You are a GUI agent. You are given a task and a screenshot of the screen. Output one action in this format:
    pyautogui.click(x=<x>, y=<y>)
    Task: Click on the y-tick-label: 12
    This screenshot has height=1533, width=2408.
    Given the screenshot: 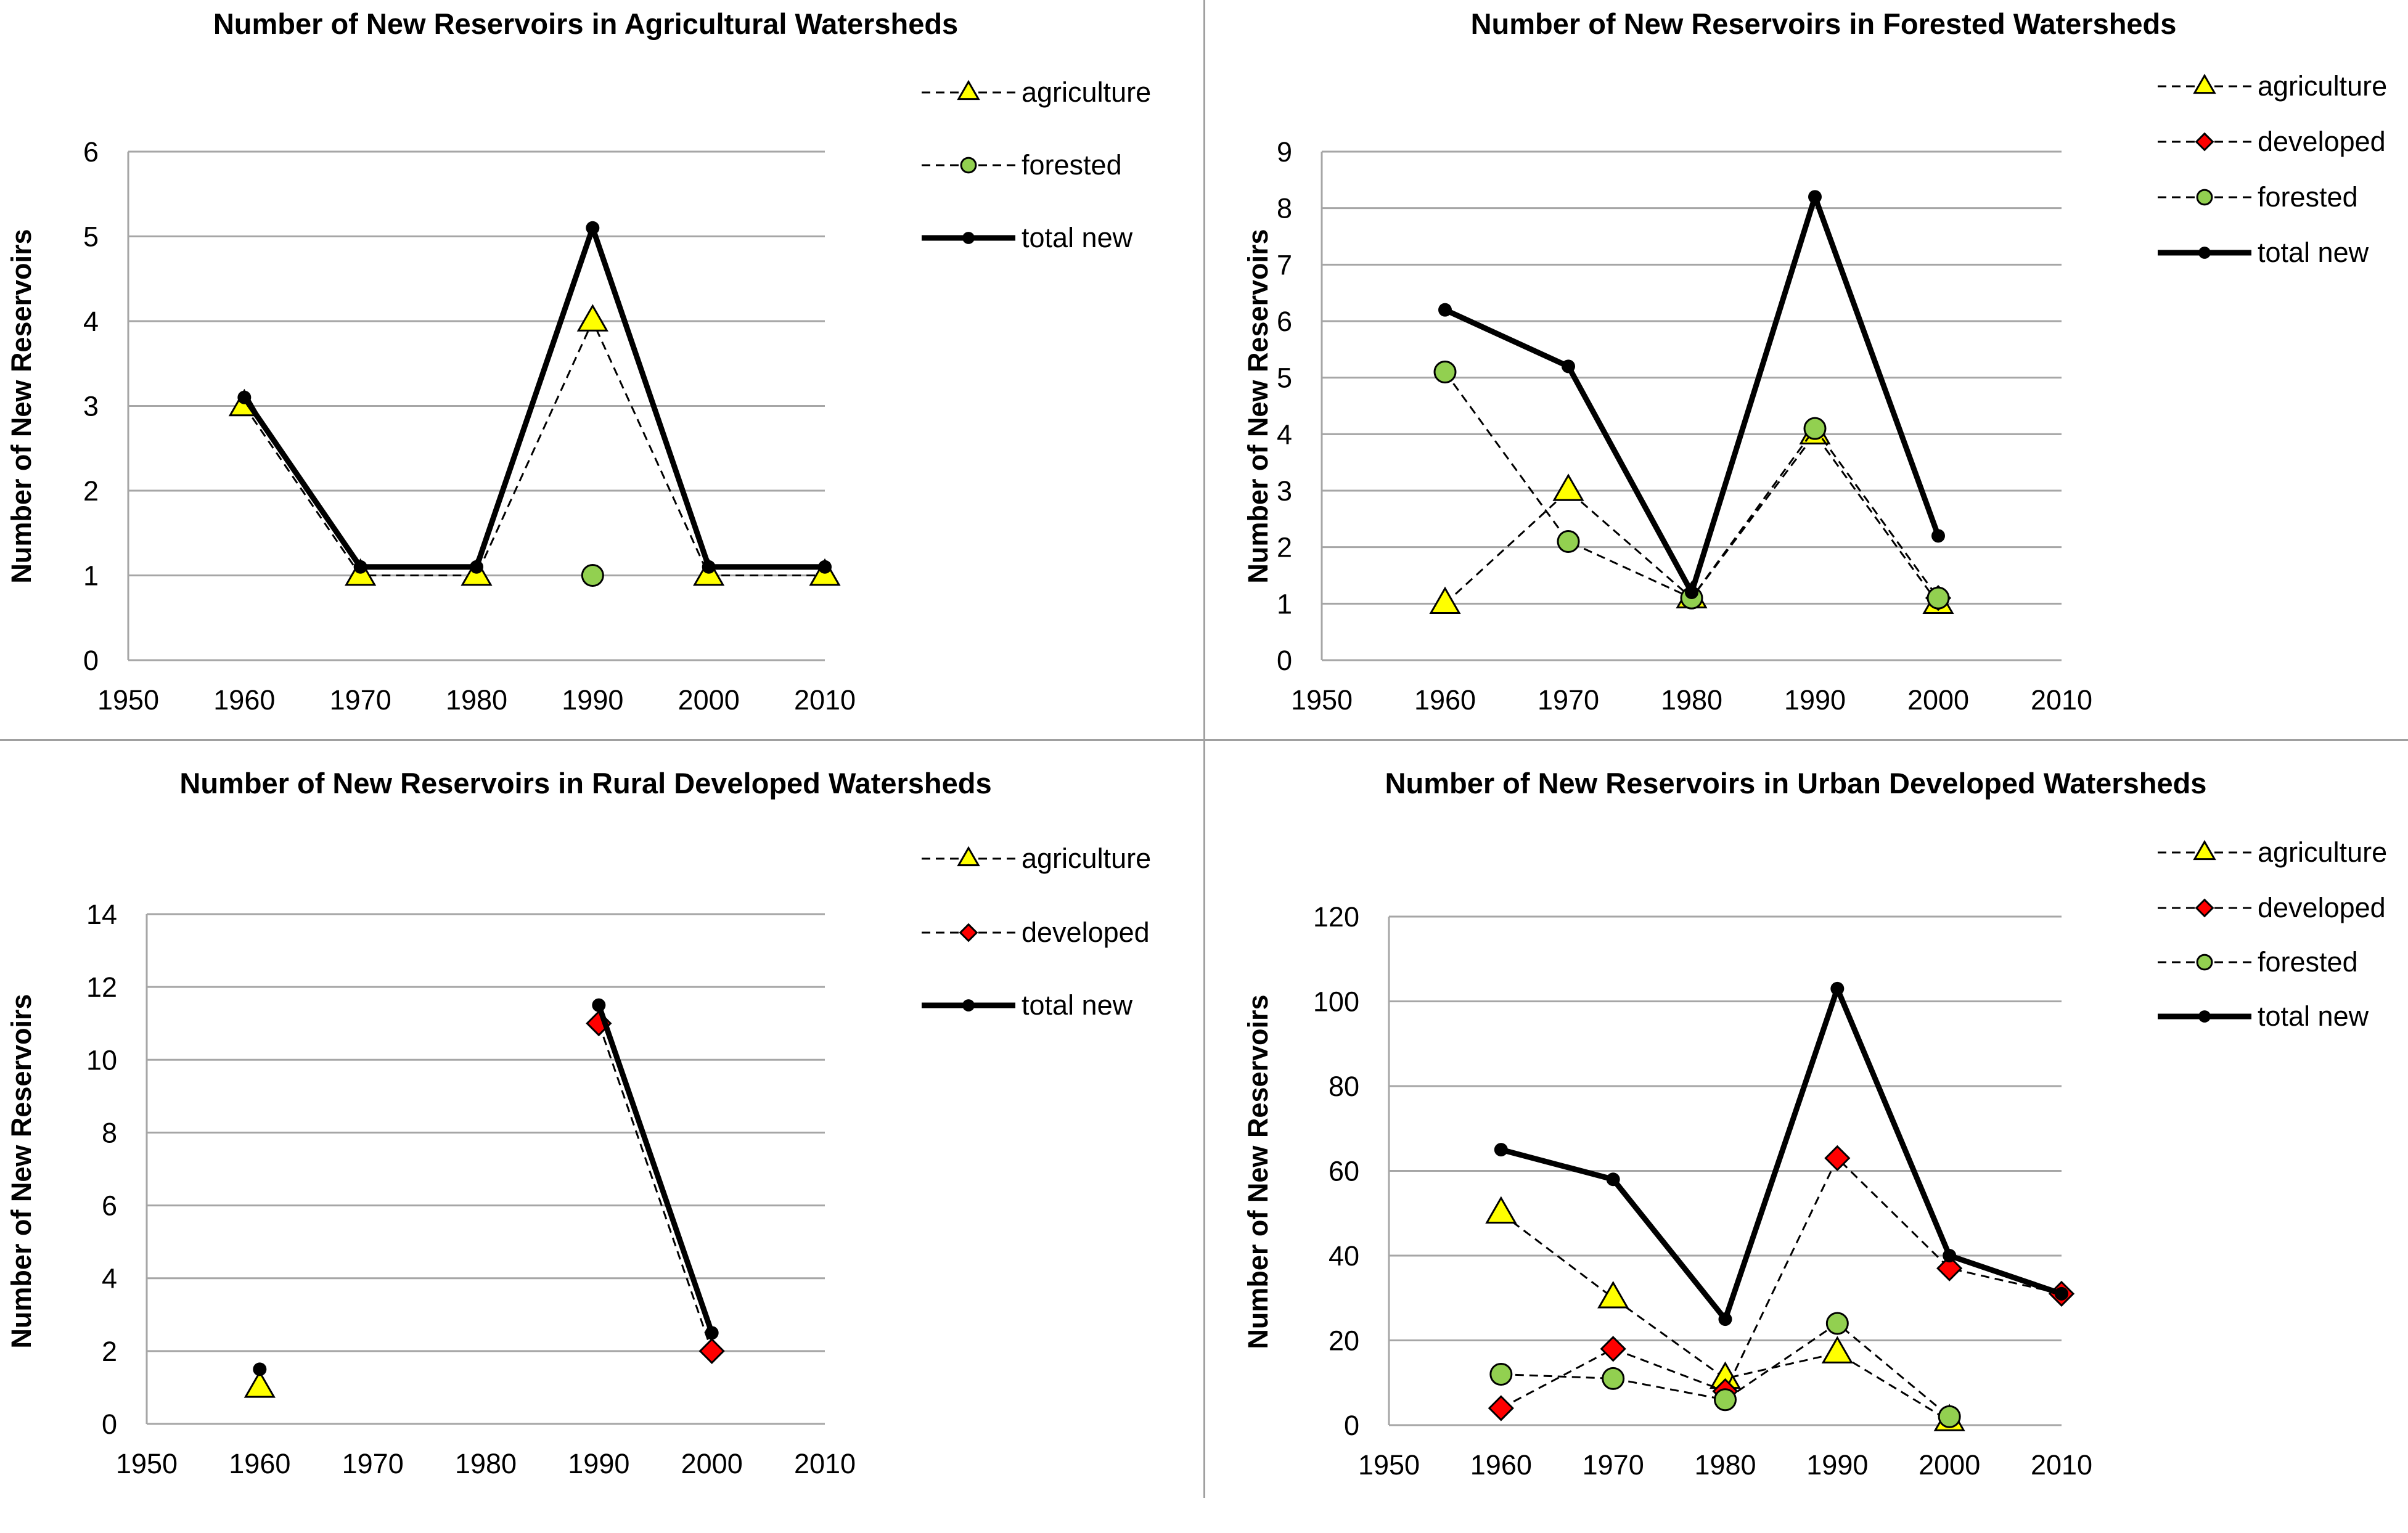 What is the action you would take?
    pyautogui.click(x=101, y=987)
    